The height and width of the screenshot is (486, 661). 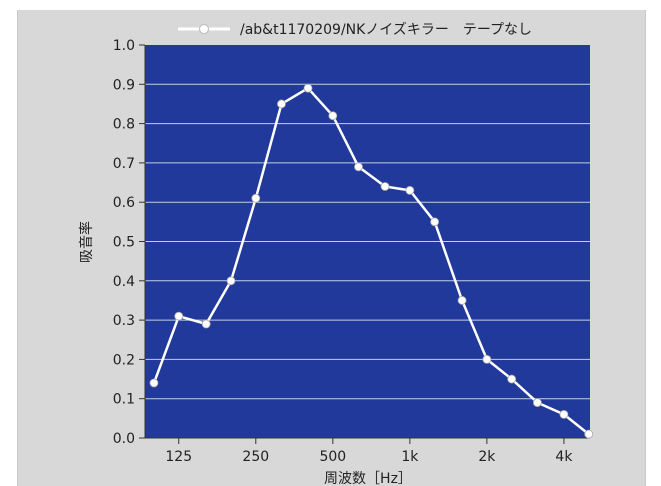 I want to click on y-tick-label: 0.3, so click(x=124, y=321).